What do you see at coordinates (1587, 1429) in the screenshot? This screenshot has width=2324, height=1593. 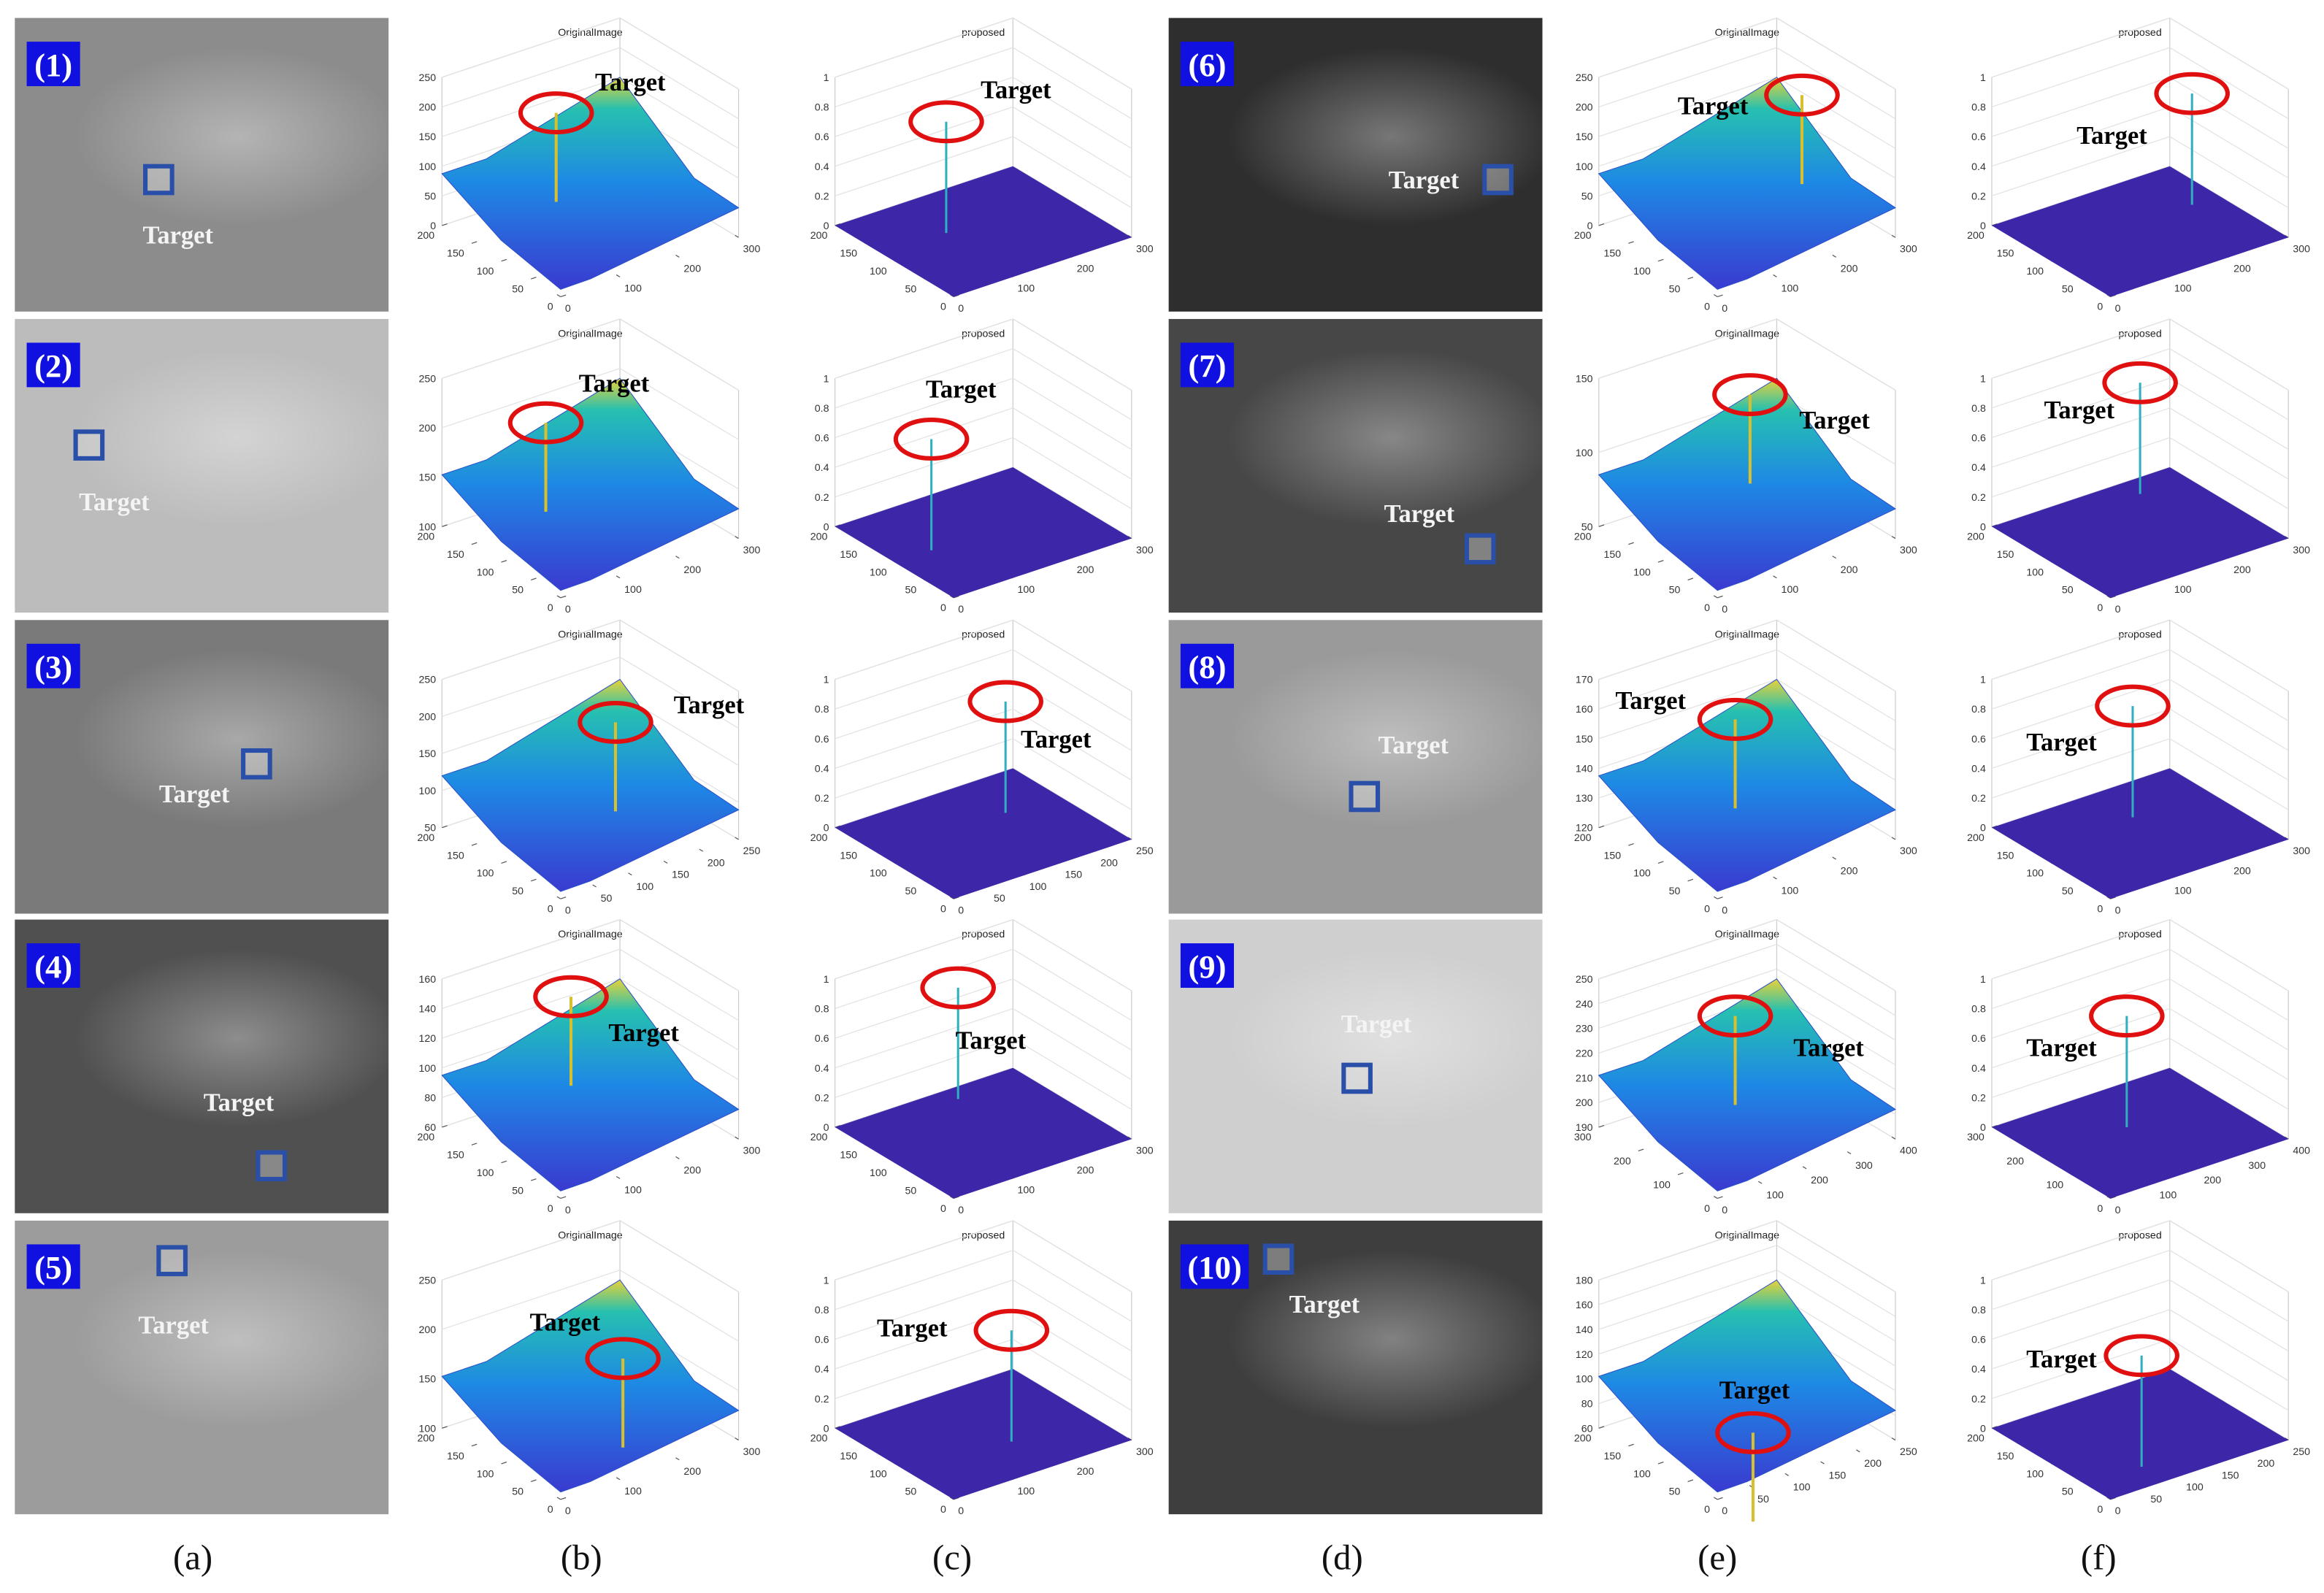 I see `z-tick-label: 60` at bounding box center [1587, 1429].